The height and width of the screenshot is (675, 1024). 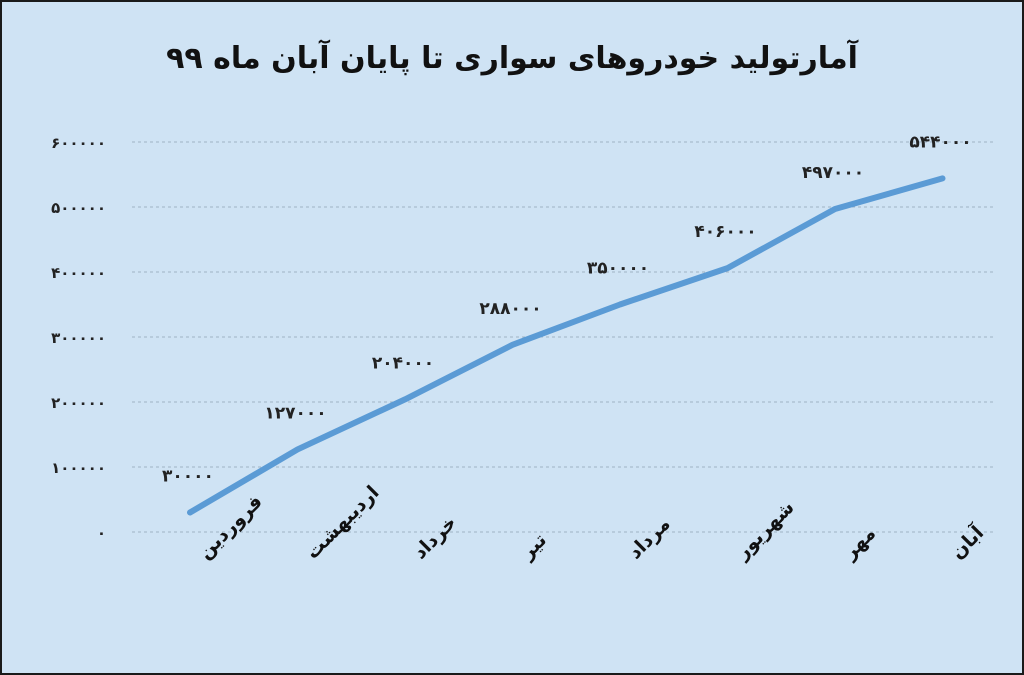 I want to click on x-tick-label: مرداد, so click(x=649, y=538).